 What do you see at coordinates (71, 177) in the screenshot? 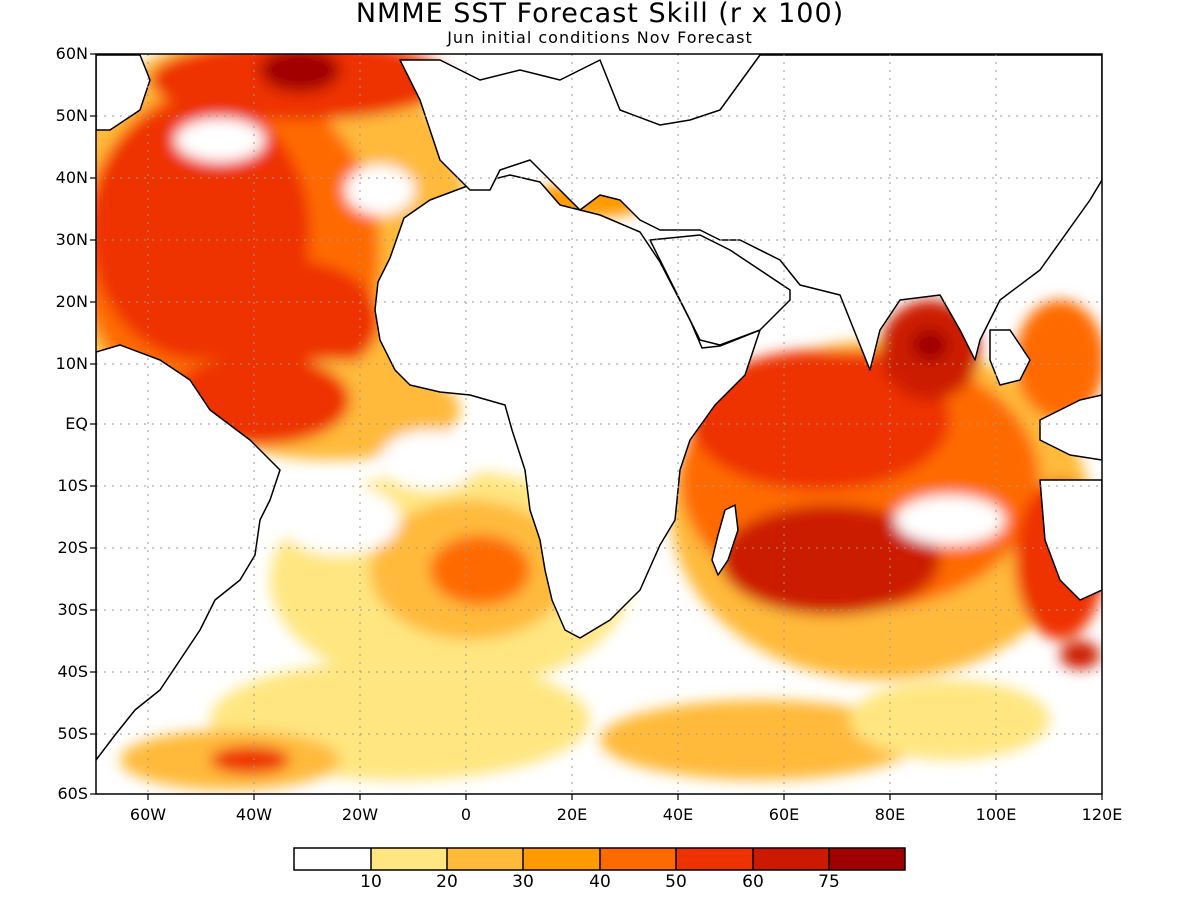
I see `lat-tick-label: 40N` at bounding box center [71, 177].